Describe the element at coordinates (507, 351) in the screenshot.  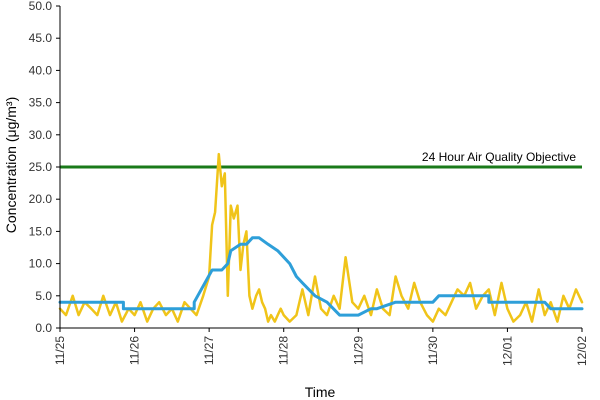
I see `x-tick-label: 12/01` at that location.